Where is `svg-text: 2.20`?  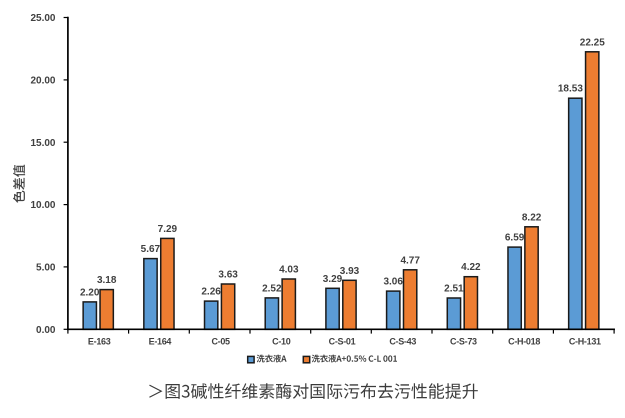
svg-text: 2.20 is located at coordinates (90, 292).